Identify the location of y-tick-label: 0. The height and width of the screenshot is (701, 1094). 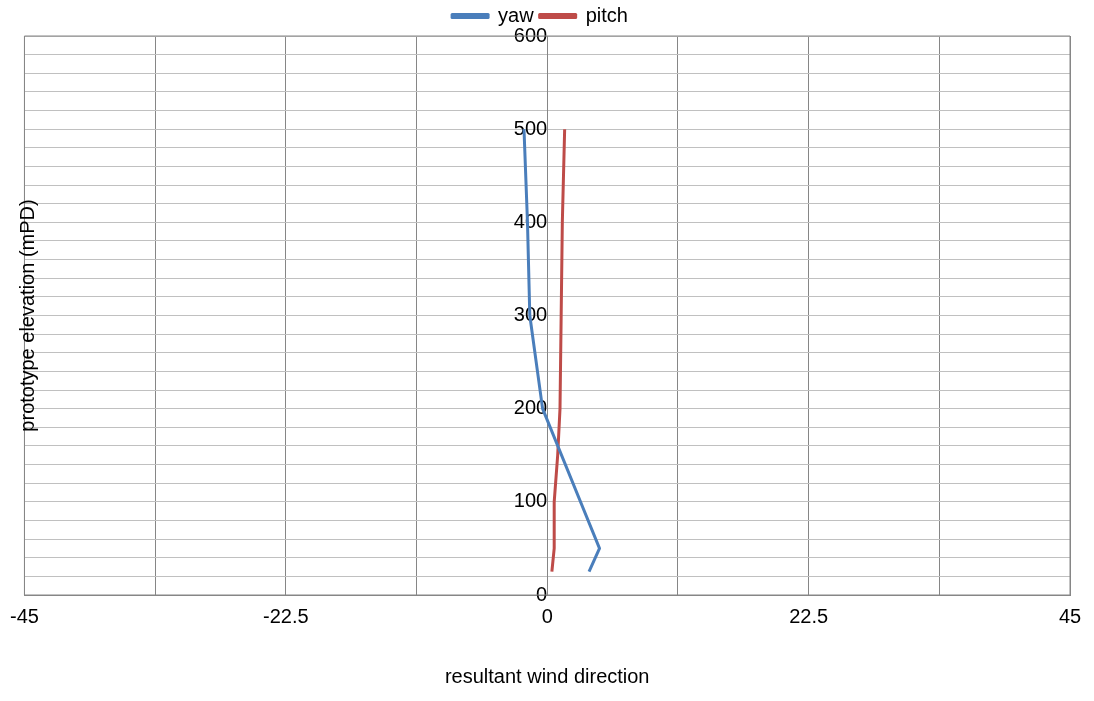
(542, 593).